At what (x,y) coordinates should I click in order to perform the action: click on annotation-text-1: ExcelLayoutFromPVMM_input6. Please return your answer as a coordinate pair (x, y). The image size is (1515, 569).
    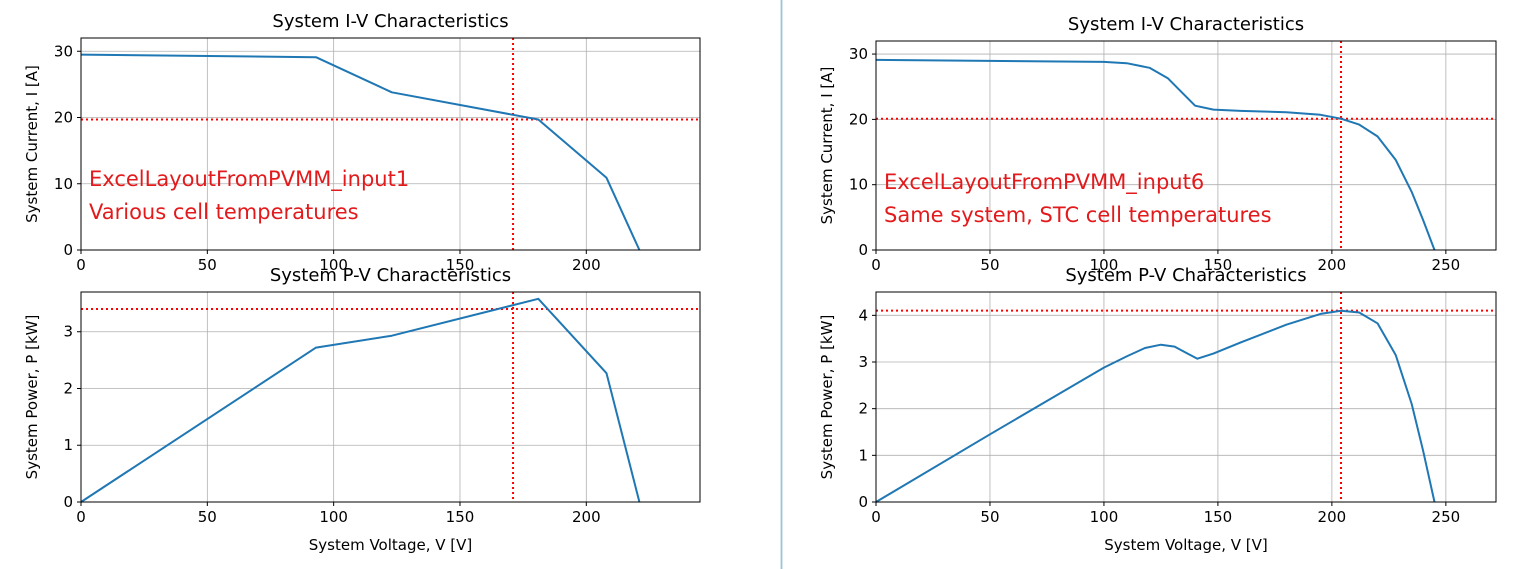
    Looking at the image, I should click on (1044, 182).